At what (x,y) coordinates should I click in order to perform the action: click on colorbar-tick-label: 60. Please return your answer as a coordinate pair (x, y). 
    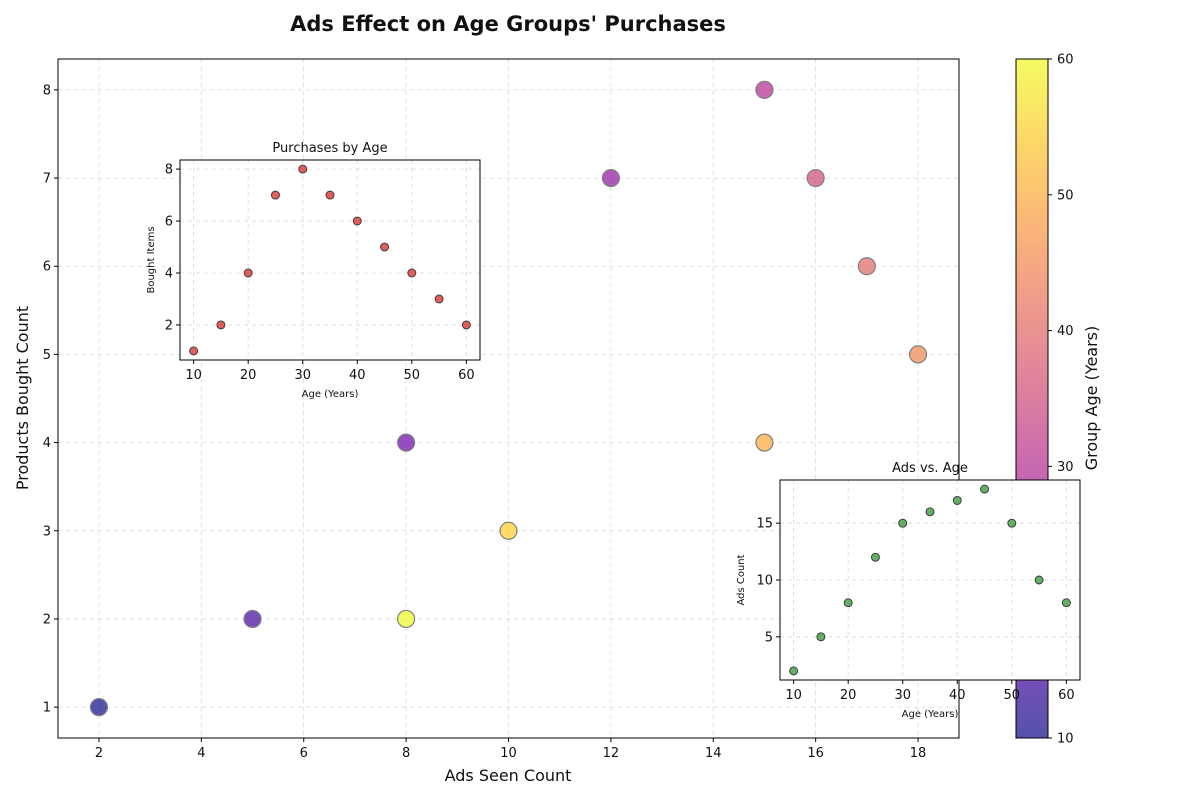
    Looking at the image, I should click on (1065, 60).